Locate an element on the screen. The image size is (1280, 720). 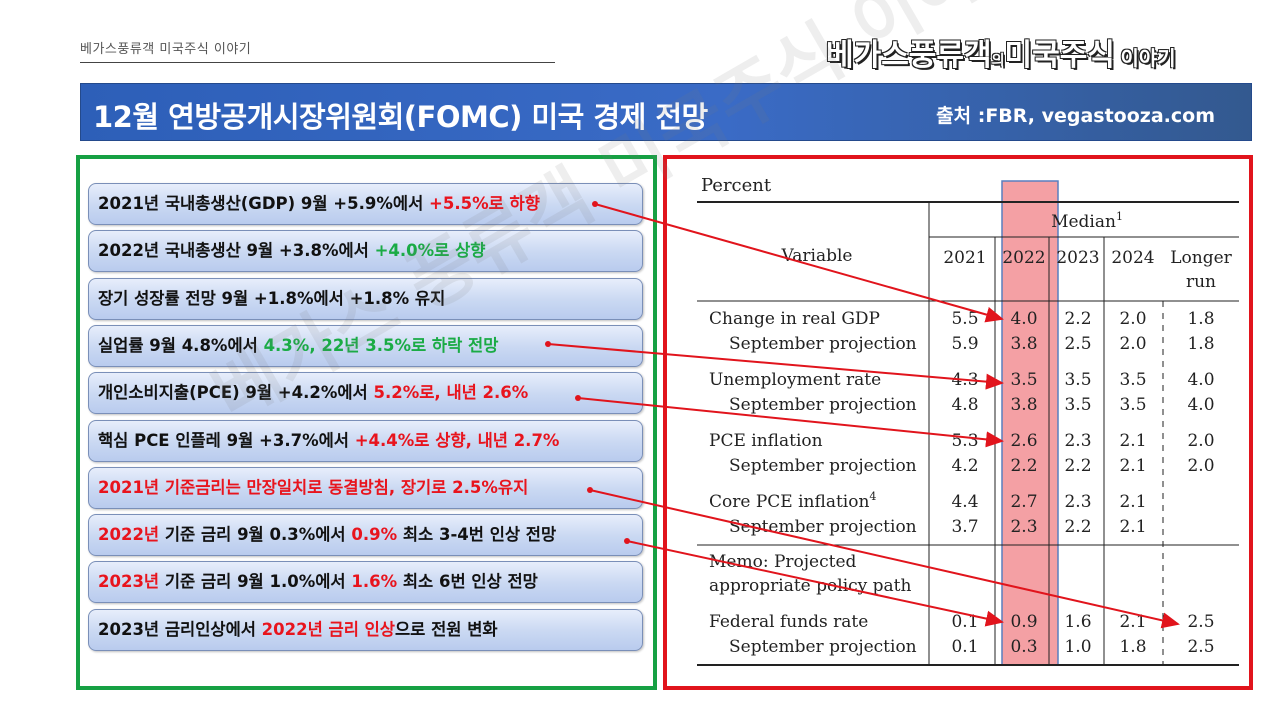
summary-item: 2023년 금리인상에서 2022년 금리 인상으로 전원 변화 is located at coordinates (365, 629).